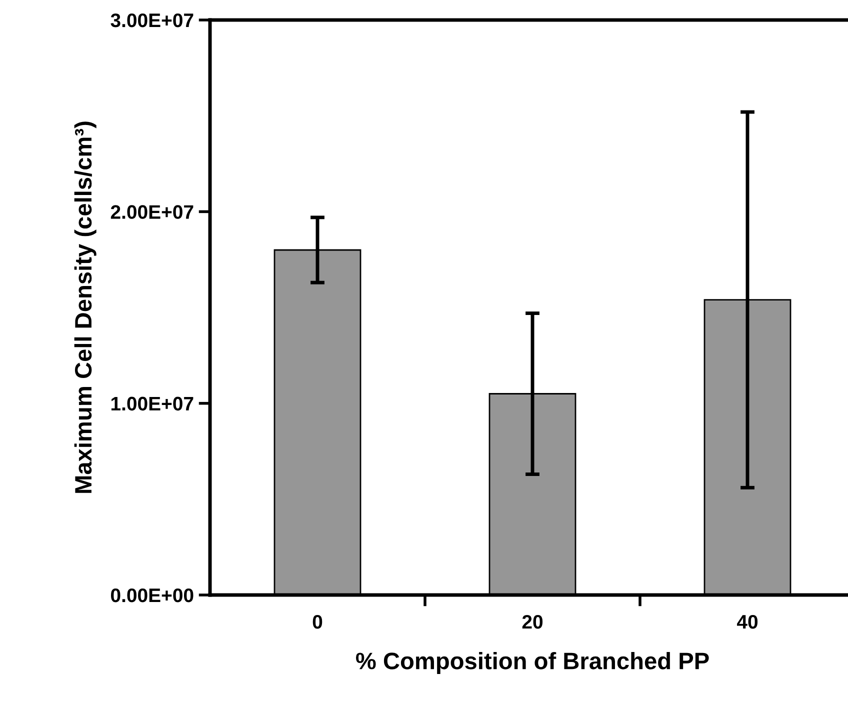 Image resolution: width=848 pixels, height=709 pixels. Describe the element at coordinates (532, 621) in the screenshot. I see `x-tick-label: 20` at that location.